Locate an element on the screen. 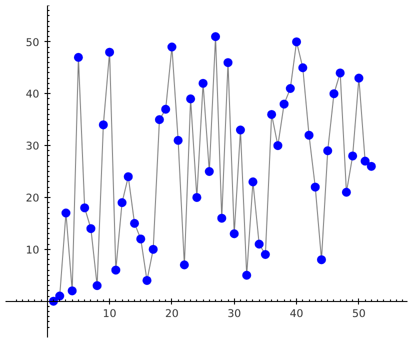 The image size is (417, 348). y-tick-label: 30 is located at coordinates (33, 146).